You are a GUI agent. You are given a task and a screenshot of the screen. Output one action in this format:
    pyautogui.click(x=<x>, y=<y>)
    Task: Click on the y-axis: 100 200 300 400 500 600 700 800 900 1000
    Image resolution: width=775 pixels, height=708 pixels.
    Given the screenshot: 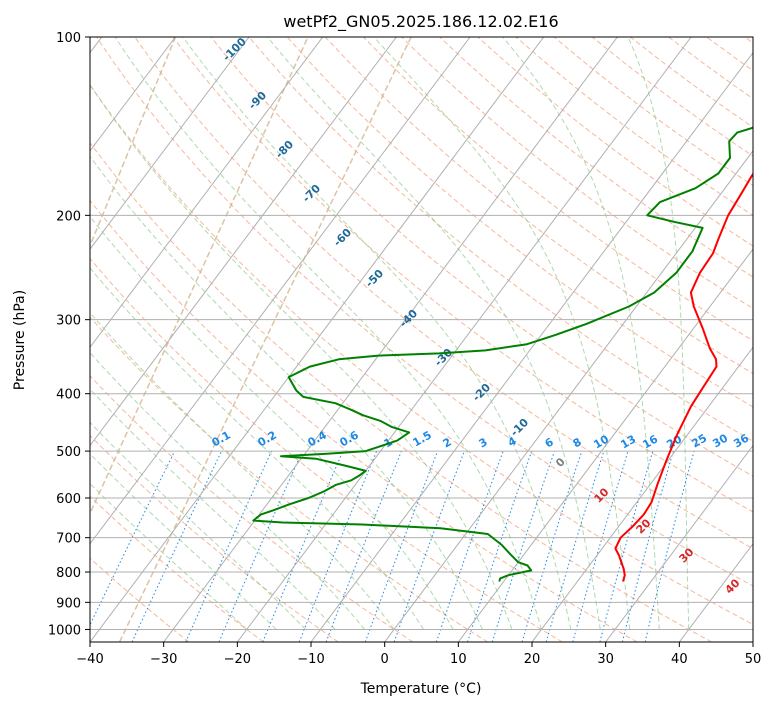 What is the action you would take?
    pyautogui.click(x=69, y=334)
    